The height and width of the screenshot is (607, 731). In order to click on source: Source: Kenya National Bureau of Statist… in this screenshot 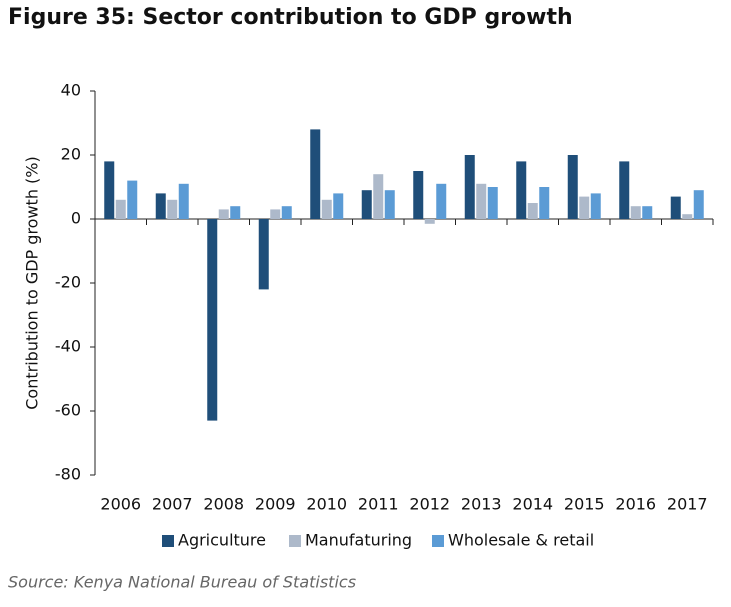, I will do `click(182, 582)`.